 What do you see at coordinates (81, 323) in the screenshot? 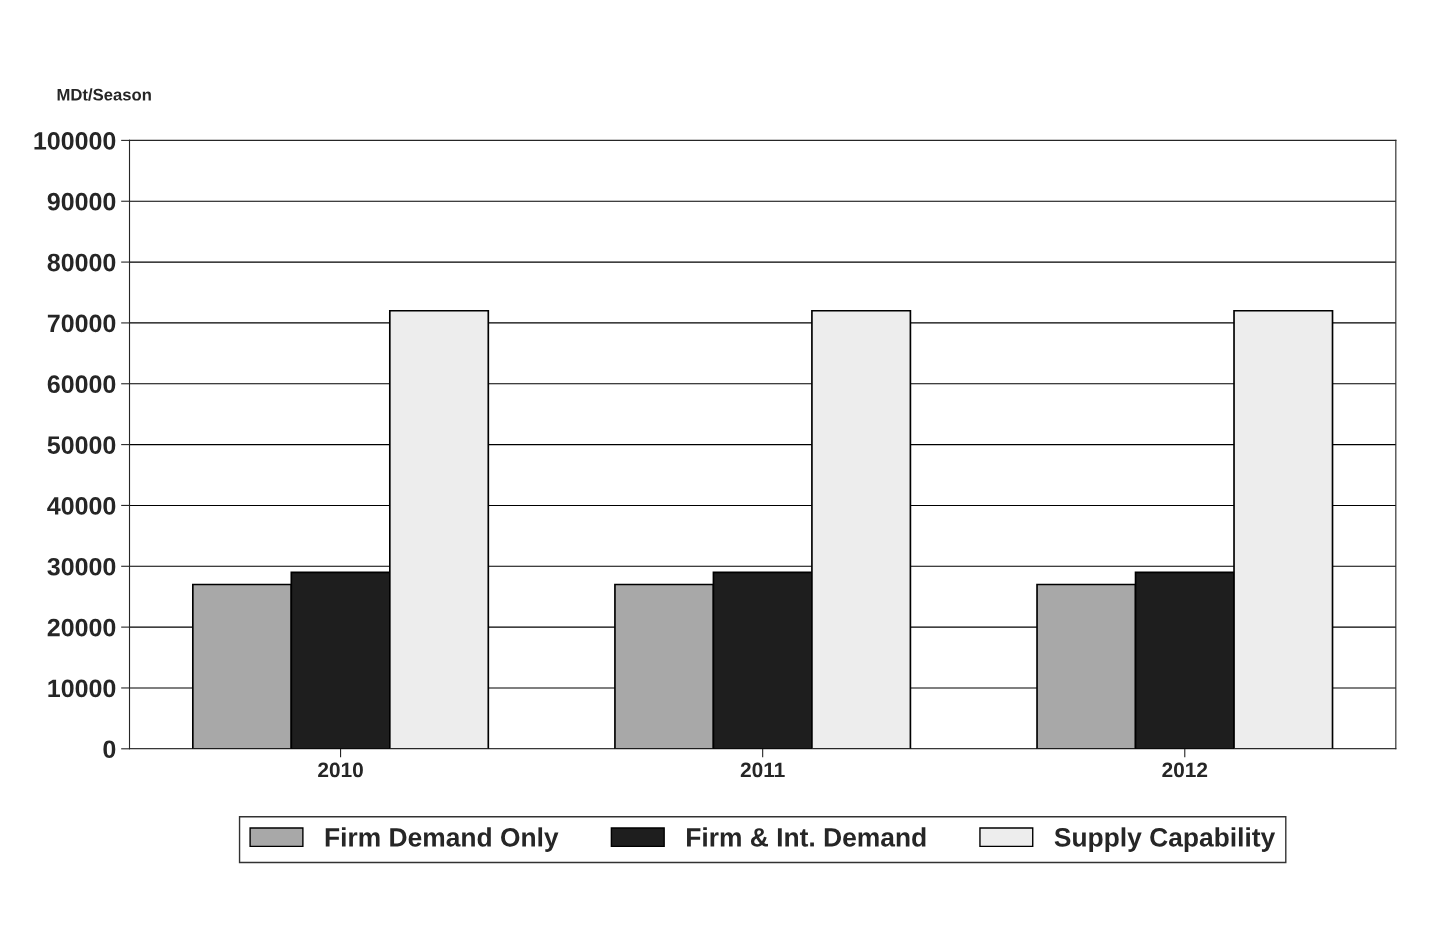
I see `y-tick-label: 70000` at bounding box center [81, 323].